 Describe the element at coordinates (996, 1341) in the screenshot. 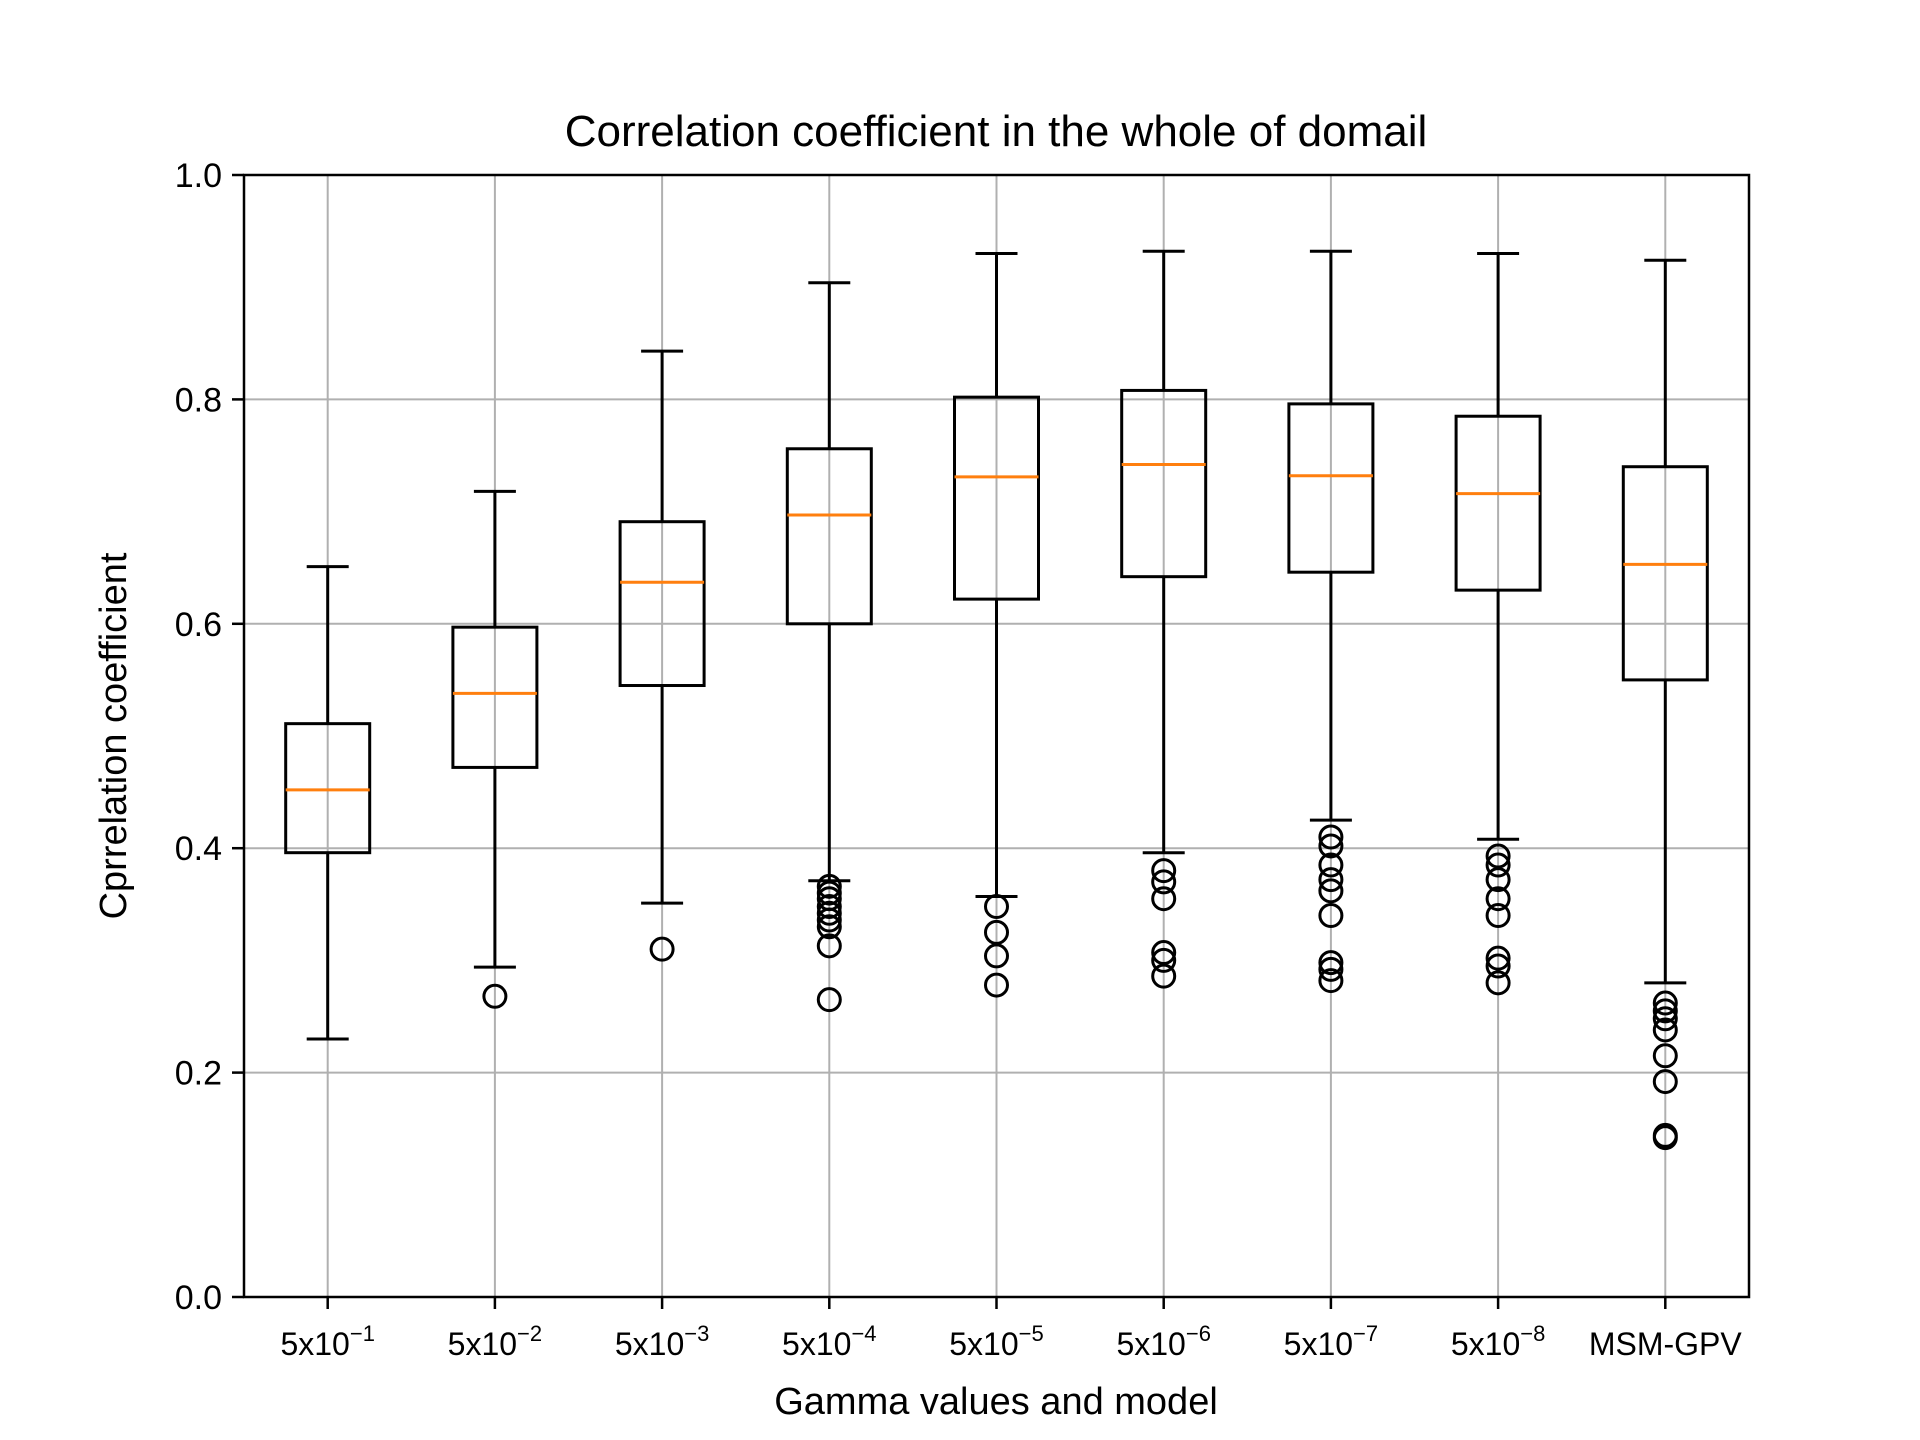

I see `x-tick-label: 5x10⁻⁵` at that location.